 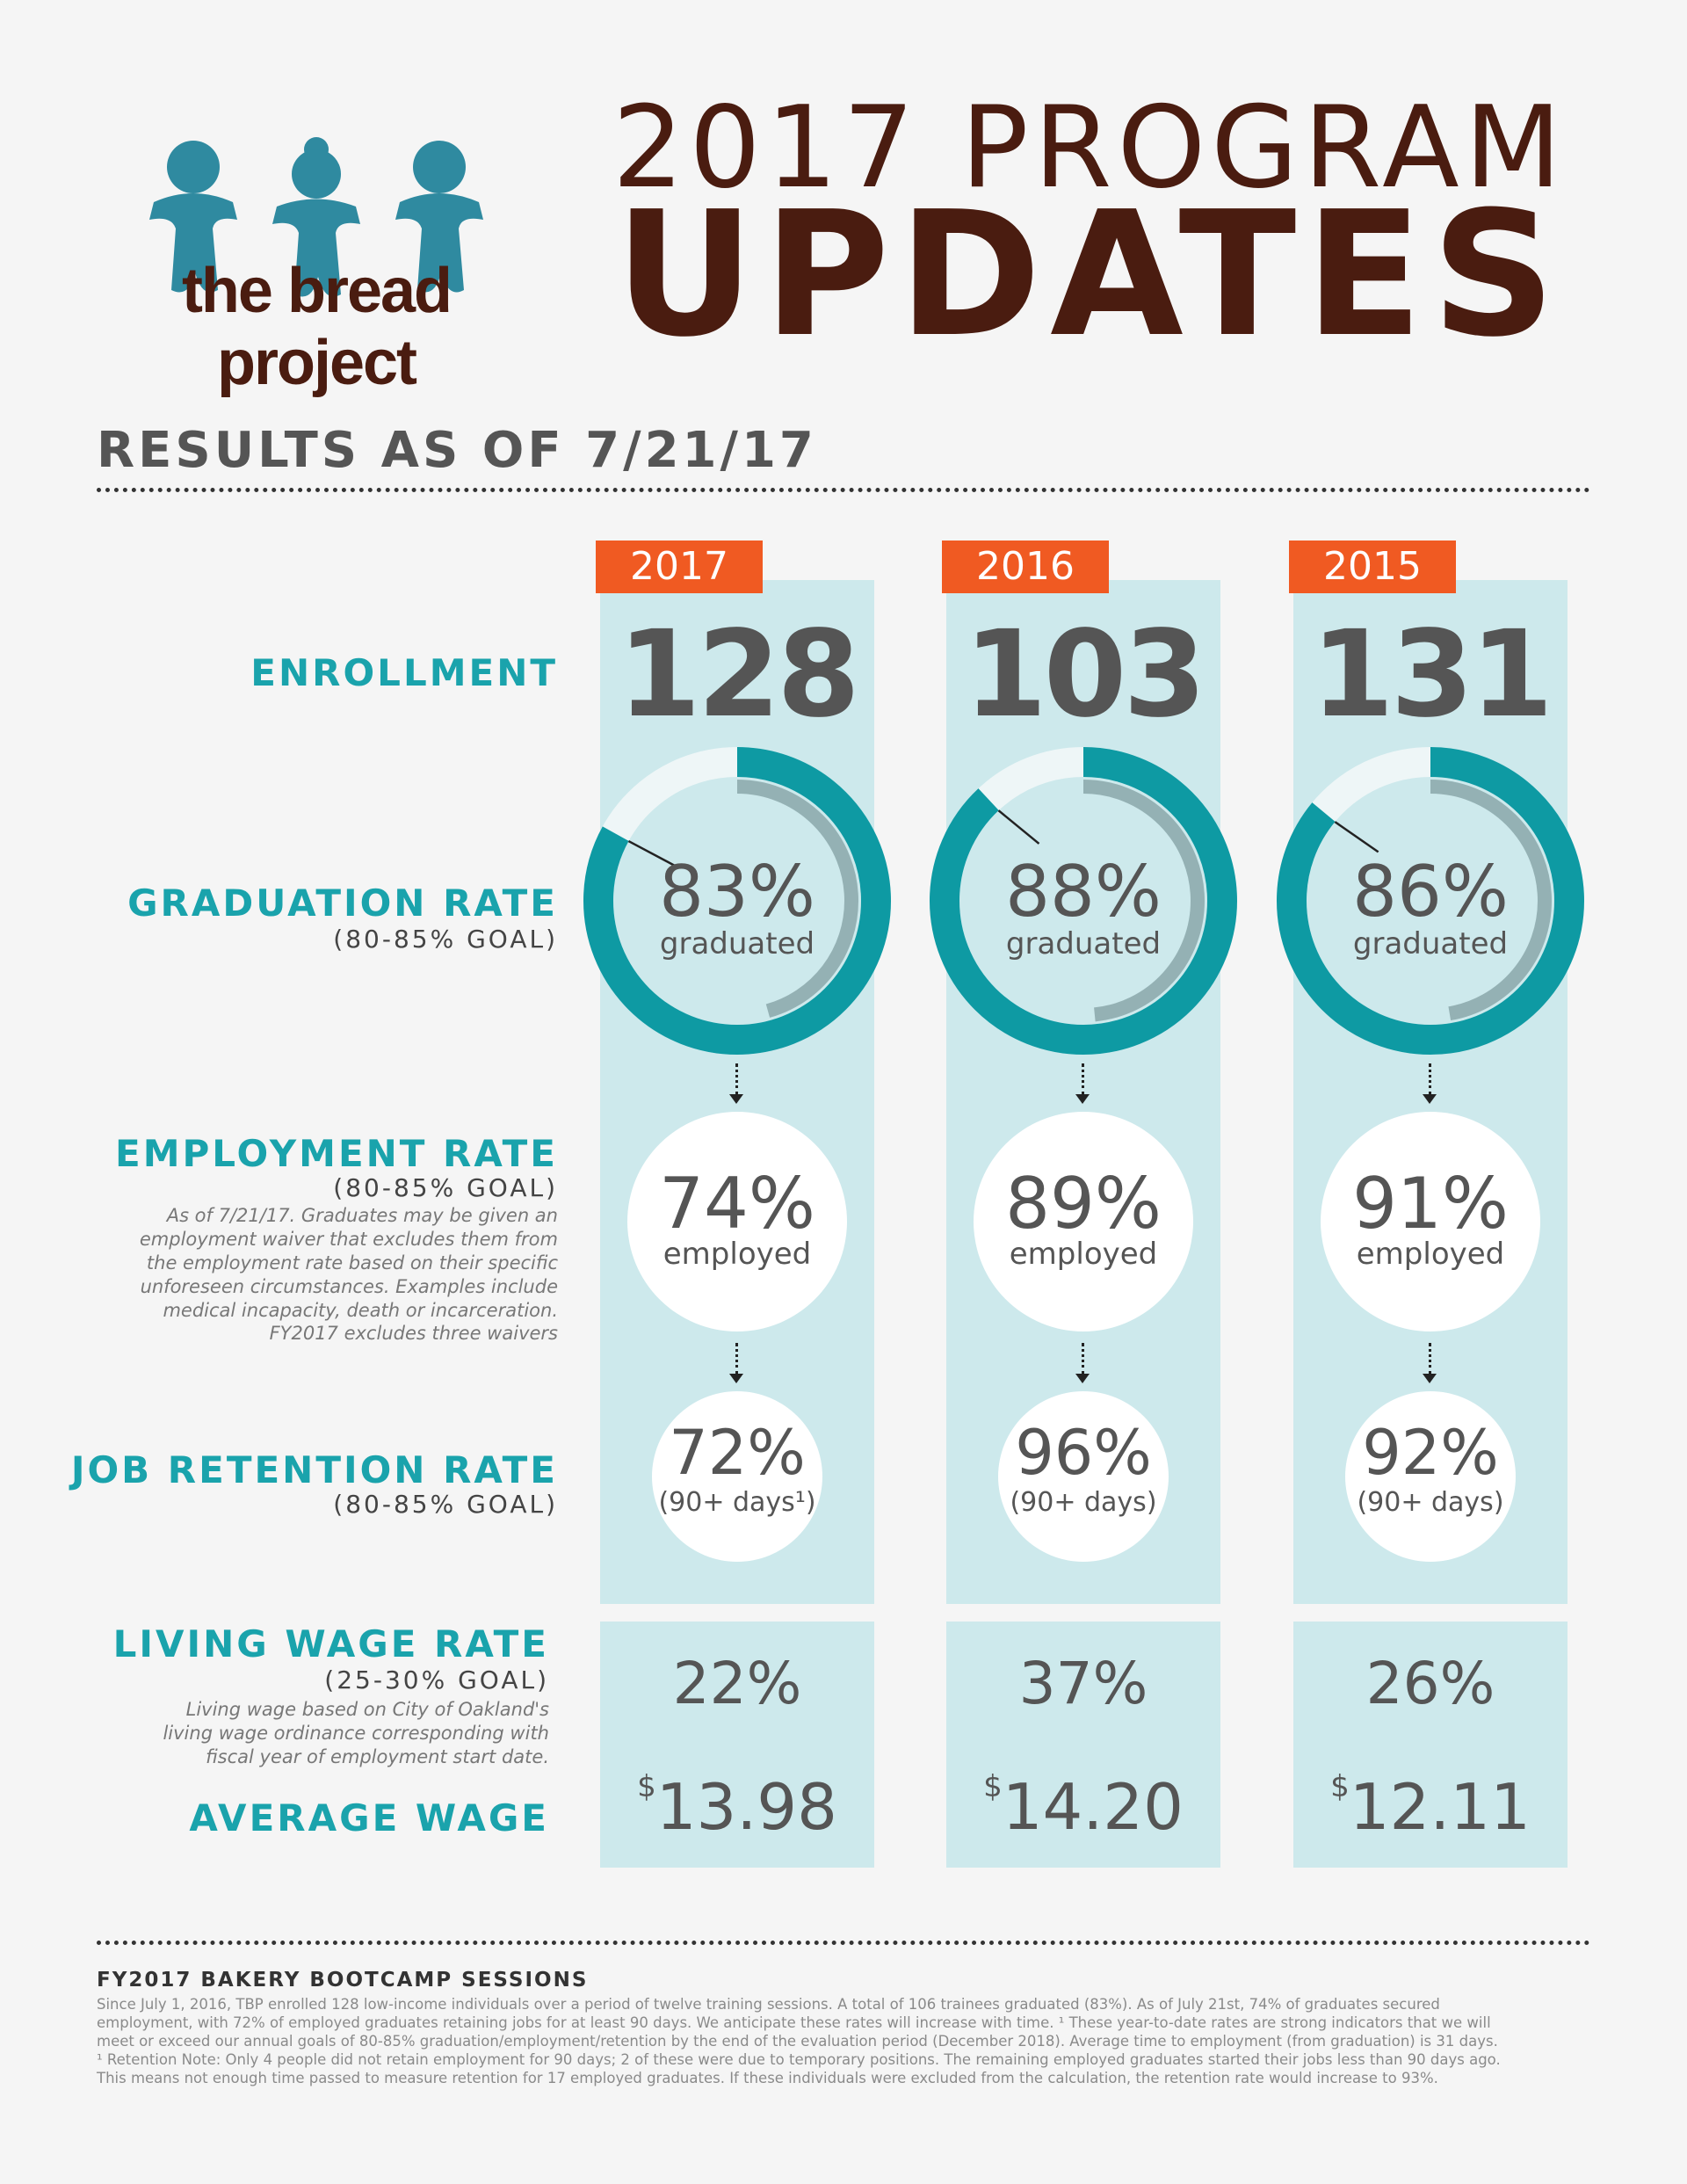 What do you see at coordinates (843, 1943) in the screenshot?
I see `divider-bottom` at bounding box center [843, 1943].